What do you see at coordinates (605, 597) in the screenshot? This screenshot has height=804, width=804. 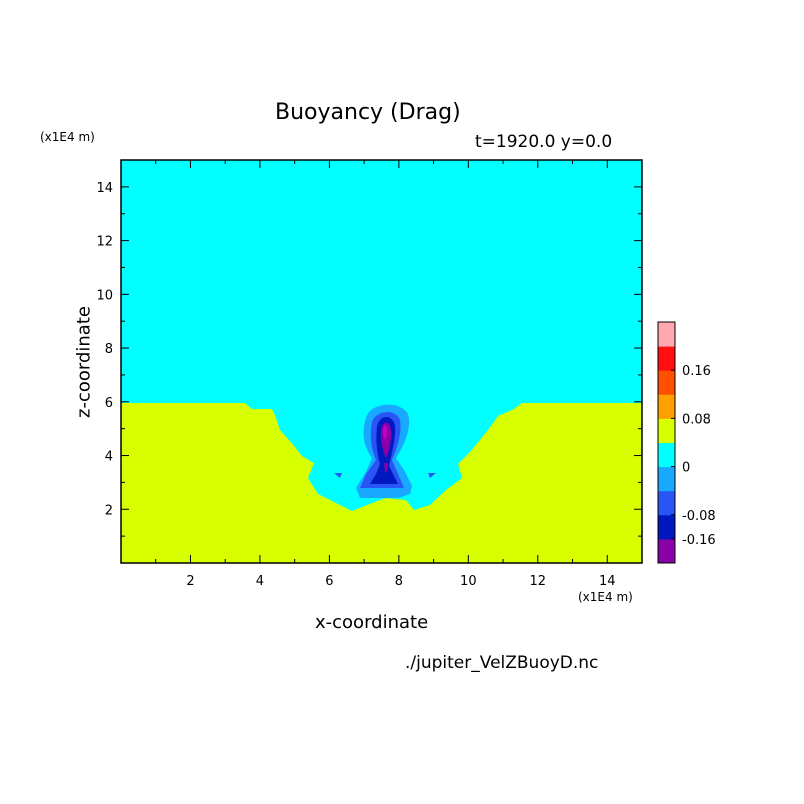 I see `x-axis-unit: (x1E4 m)` at bounding box center [605, 597].